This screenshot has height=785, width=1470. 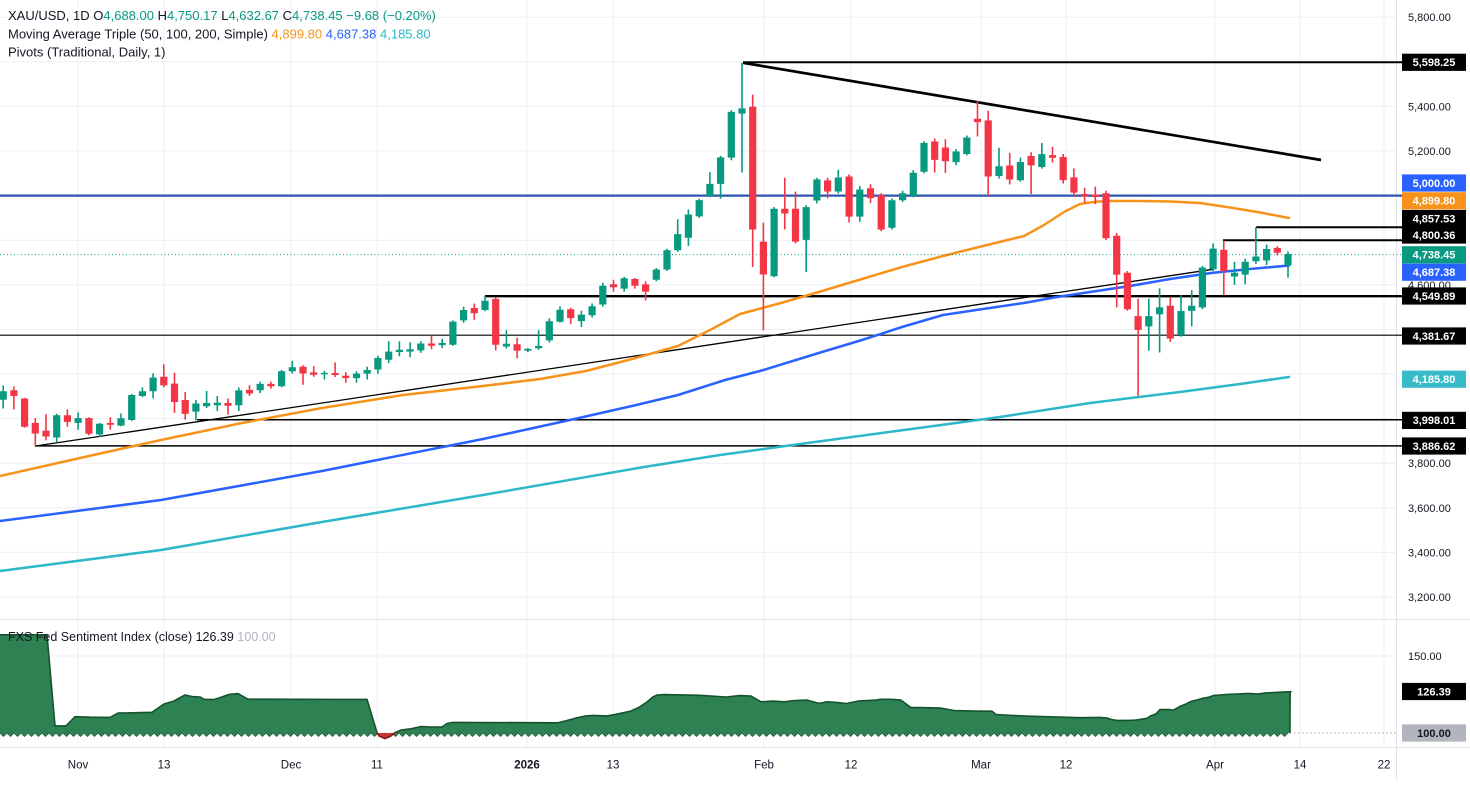 I want to click on svg-text: 4,899.80, so click(x=1434, y=202).